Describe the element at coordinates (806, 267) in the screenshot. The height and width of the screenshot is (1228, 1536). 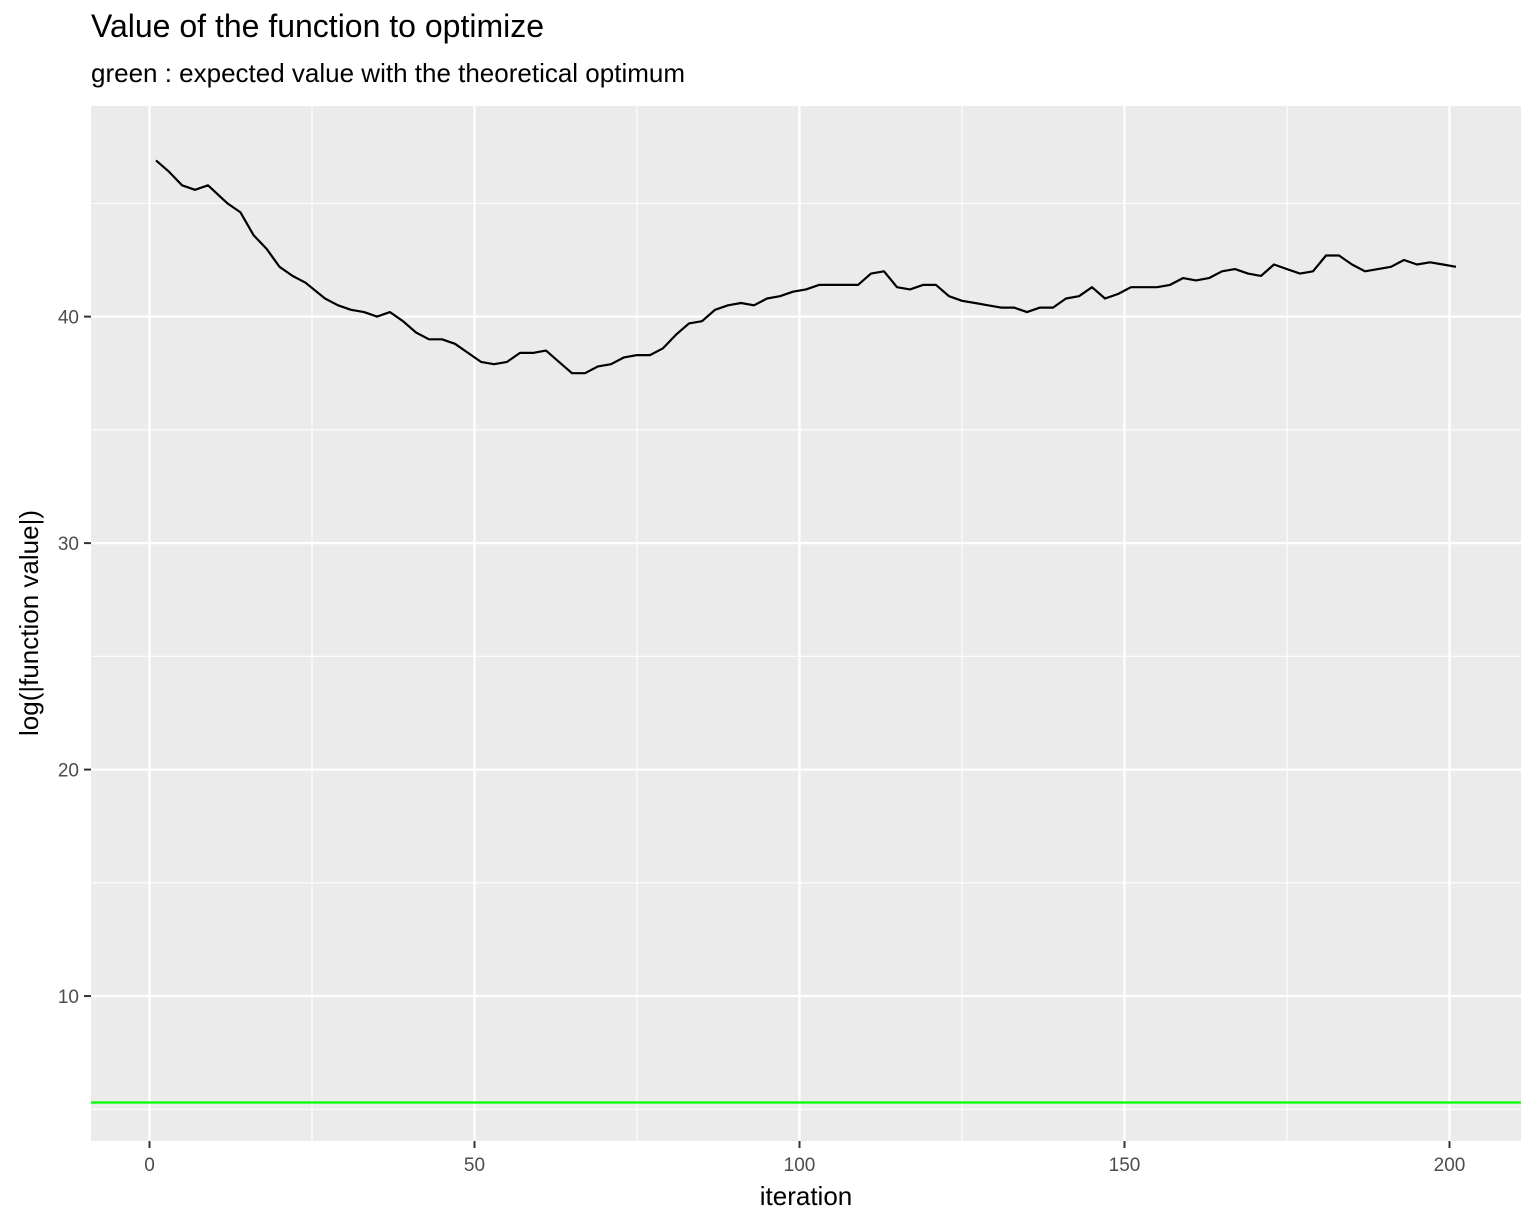
I see `series-line-function-value` at that location.